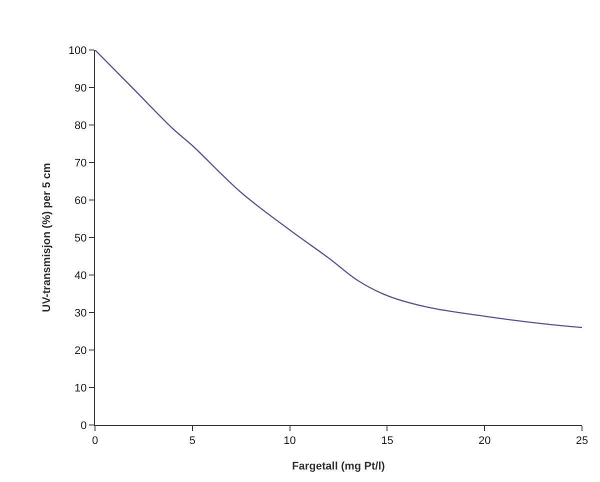 Image resolution: width=600 pixels, height=482 pixels. What do you see at coordinates (484, 441) in the screenshot?
I see `x-tick-label: 20` at bounding box center [484, 441].